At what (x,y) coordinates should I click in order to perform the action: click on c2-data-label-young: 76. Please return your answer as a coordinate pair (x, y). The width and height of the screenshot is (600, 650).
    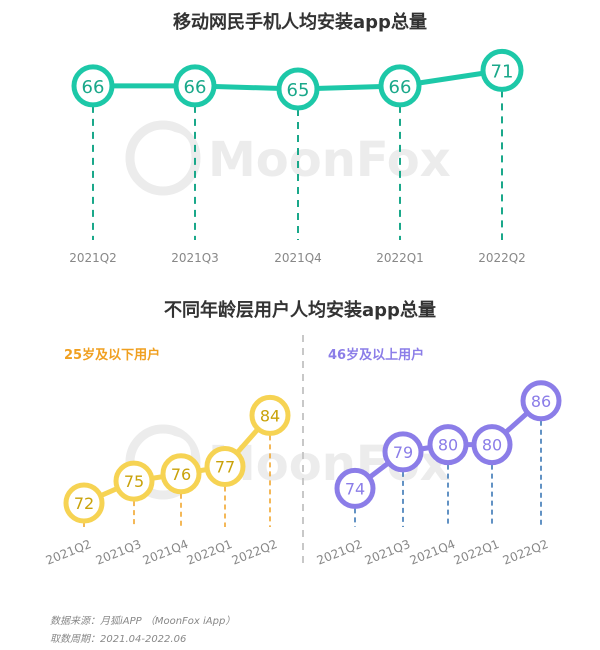
    Looking at the image, I should click on (181, 474).